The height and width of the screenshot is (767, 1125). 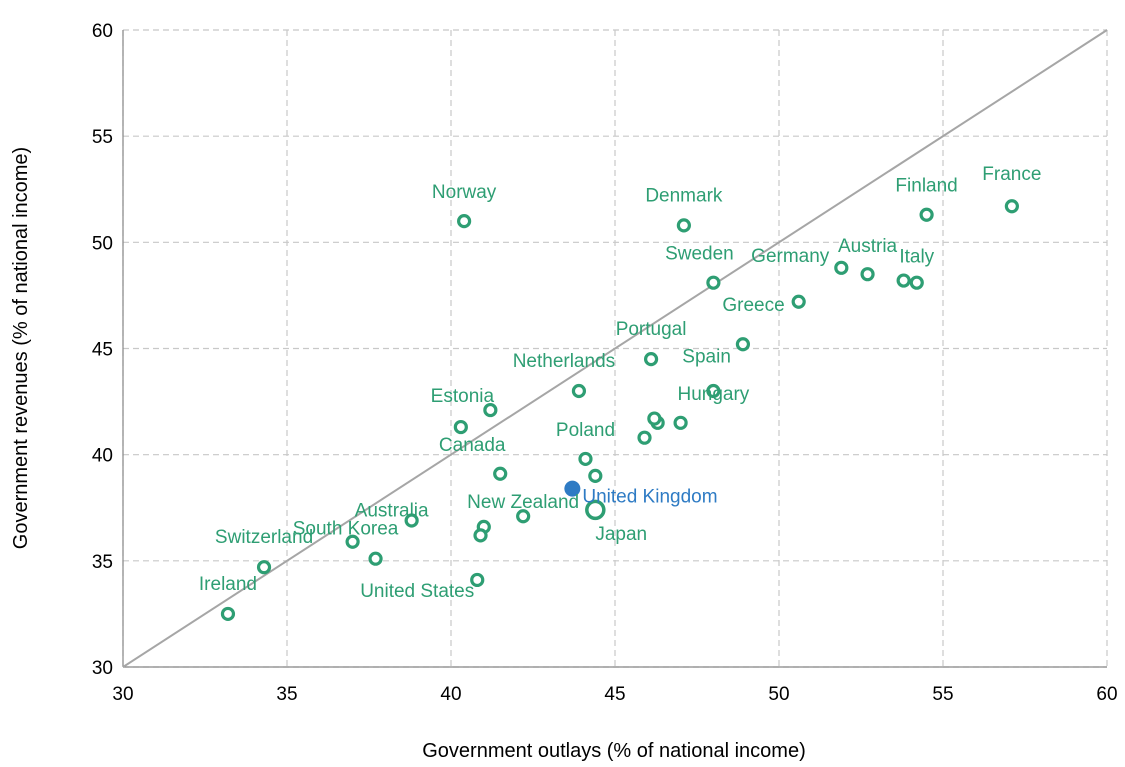 What do you see at coordinates (102, 668) in the screenshot?
I see `y-tick-label: 30` at bounding box center [102, 668].